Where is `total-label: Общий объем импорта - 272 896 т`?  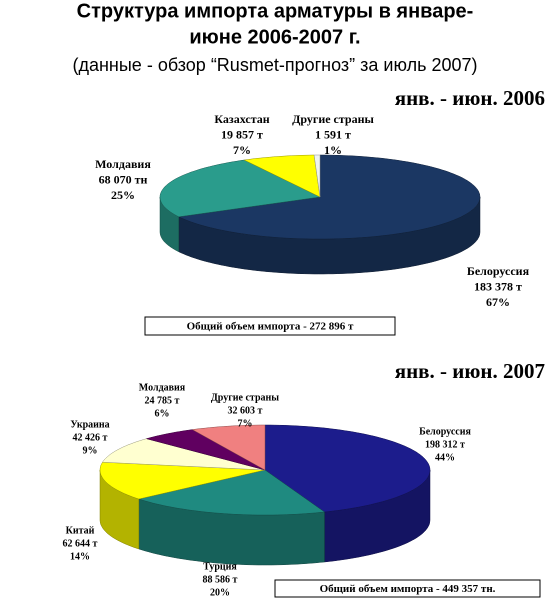
total-label: Общий объем импорта - 272 896 т is located at coordinates (270, 327).